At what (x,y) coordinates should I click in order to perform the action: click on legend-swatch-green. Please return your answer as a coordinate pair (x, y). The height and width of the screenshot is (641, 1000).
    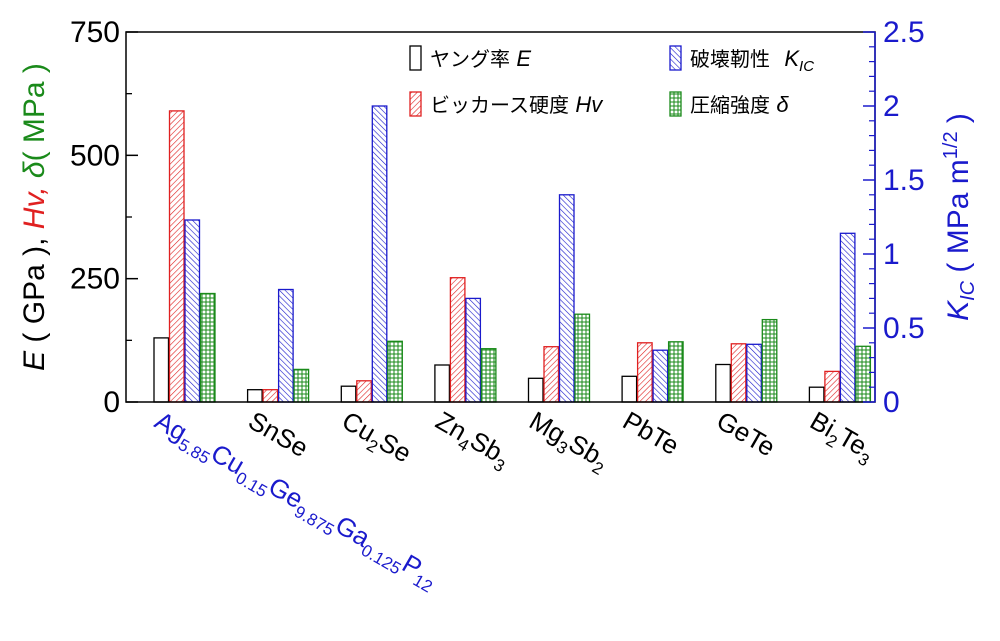
    Looking at the image, I should click on (675, 104).